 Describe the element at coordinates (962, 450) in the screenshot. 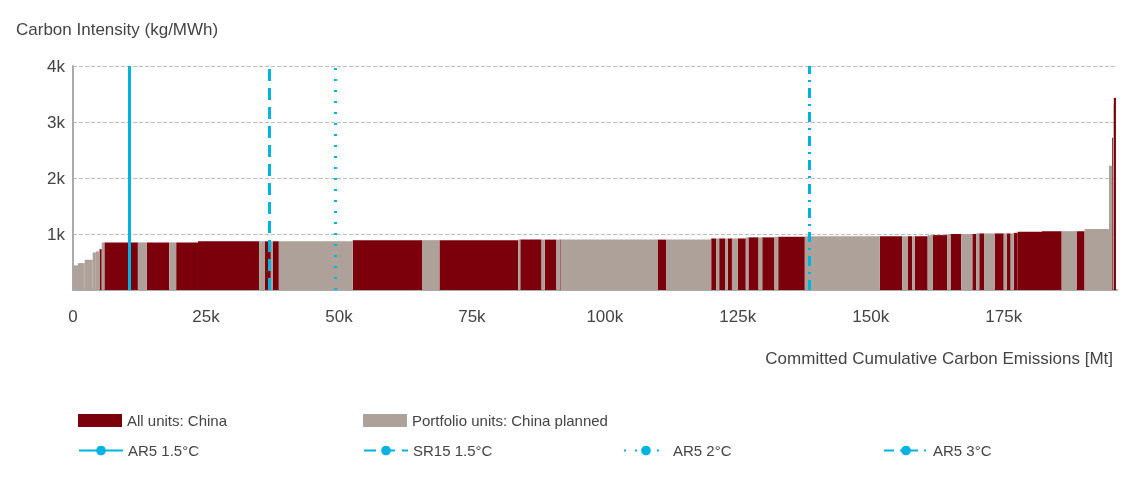

I see `legend-label: AR5 3°C` at that location.